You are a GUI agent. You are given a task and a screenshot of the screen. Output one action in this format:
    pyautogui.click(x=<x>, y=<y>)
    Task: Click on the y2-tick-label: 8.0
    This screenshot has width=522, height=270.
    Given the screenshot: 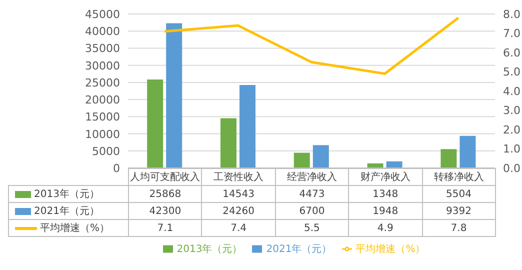 What is the action you would take?
    pyautogui.click(x=511, y=14)
    